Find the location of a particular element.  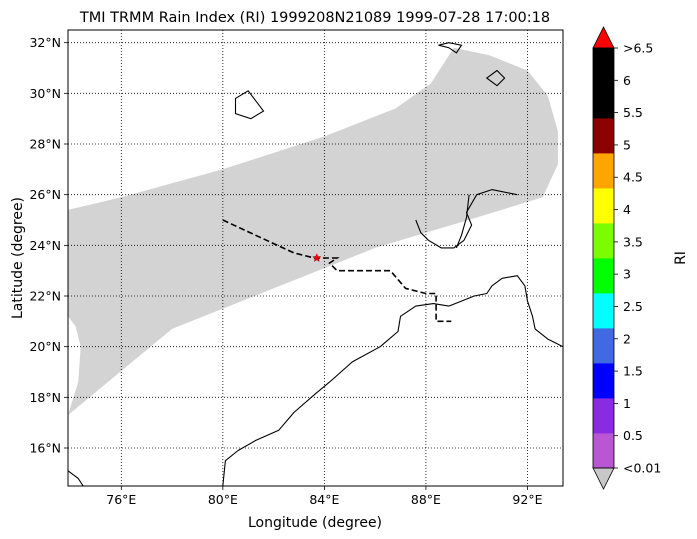

colorbar-under-arrow is located at coordinates (603, 478).